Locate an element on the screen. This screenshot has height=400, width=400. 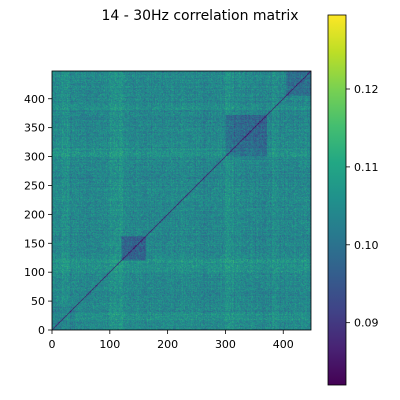
colorbar-axis: 0.09 0.10 0.11 0.12 is located at coordinates (362, 206).